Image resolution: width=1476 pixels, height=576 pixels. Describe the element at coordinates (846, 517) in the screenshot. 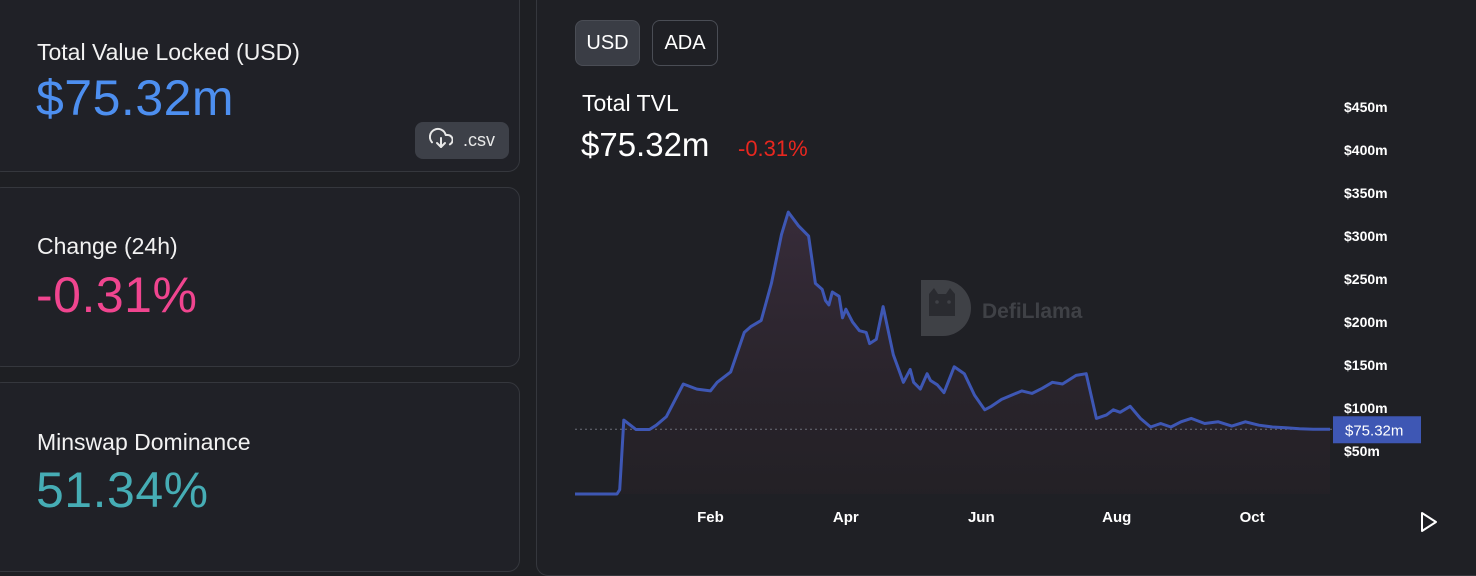

I see `x-tick-label: Apr` at that location.